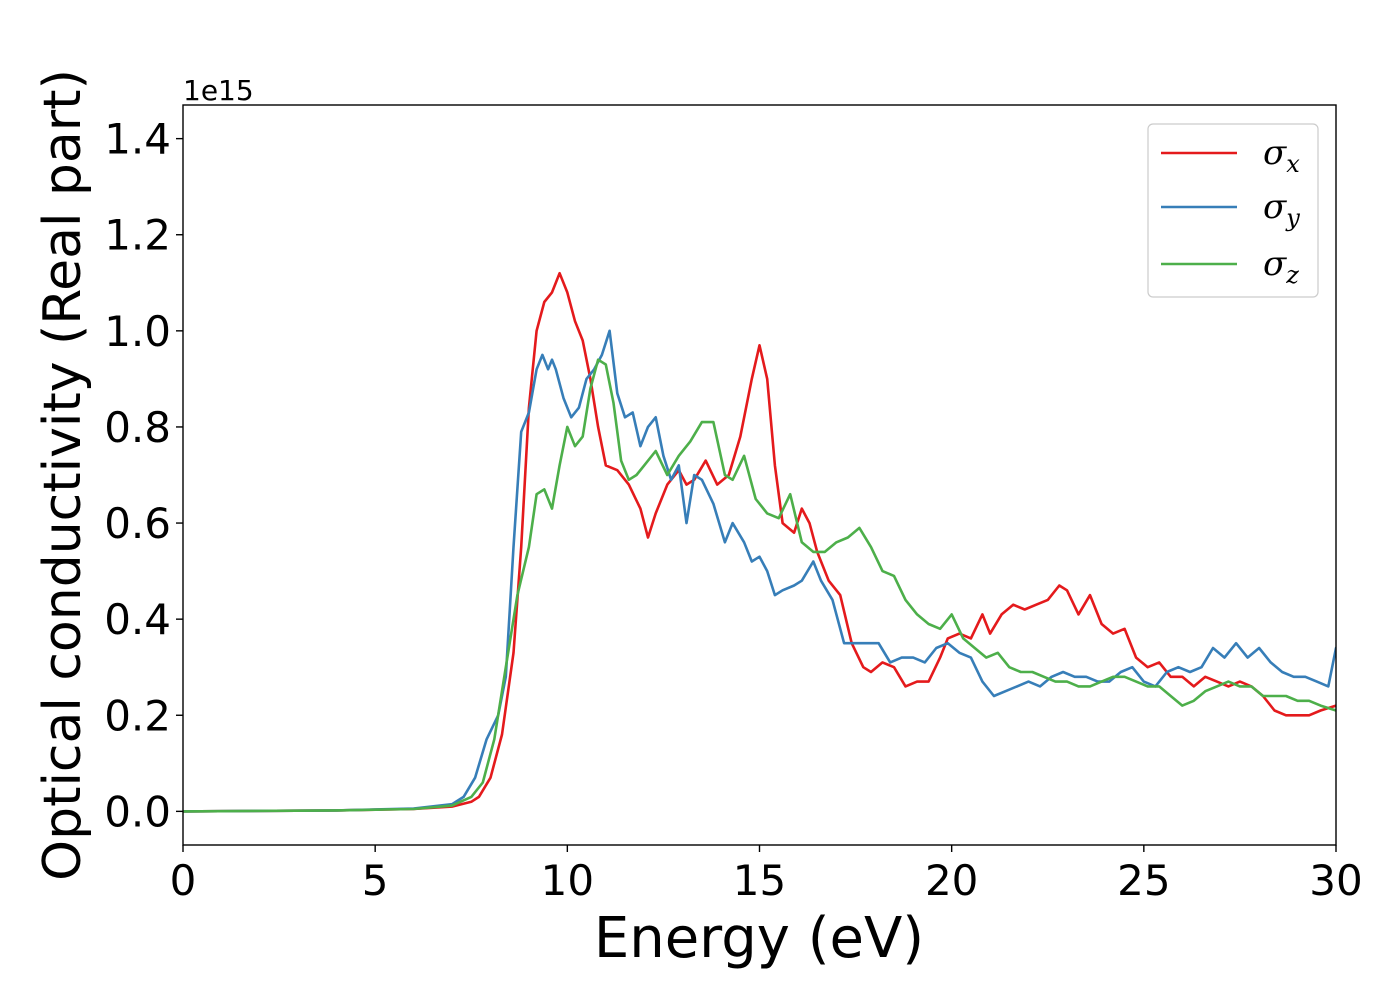 This screenshot has height=1000, width=1400. I want to click on y-tick-label: 0.6, so click(137, 523).